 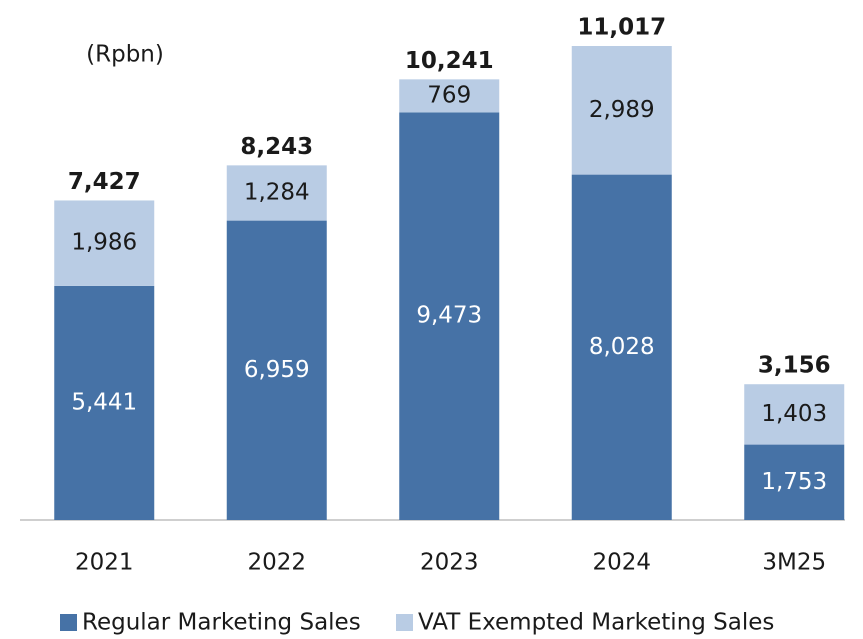 I want to click on value-label: 5,441, so click(x=104, y=402).